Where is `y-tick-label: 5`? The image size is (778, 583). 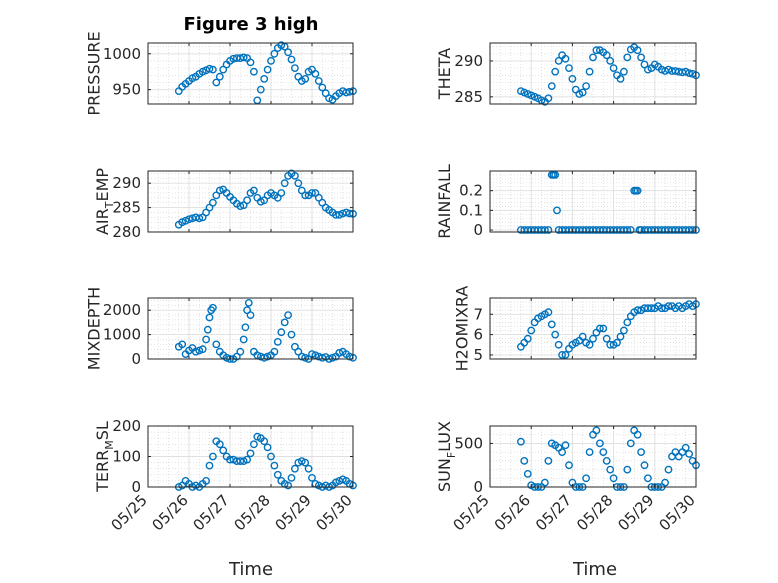
y-tick-label: 5 is located at coordinates (478, 355).